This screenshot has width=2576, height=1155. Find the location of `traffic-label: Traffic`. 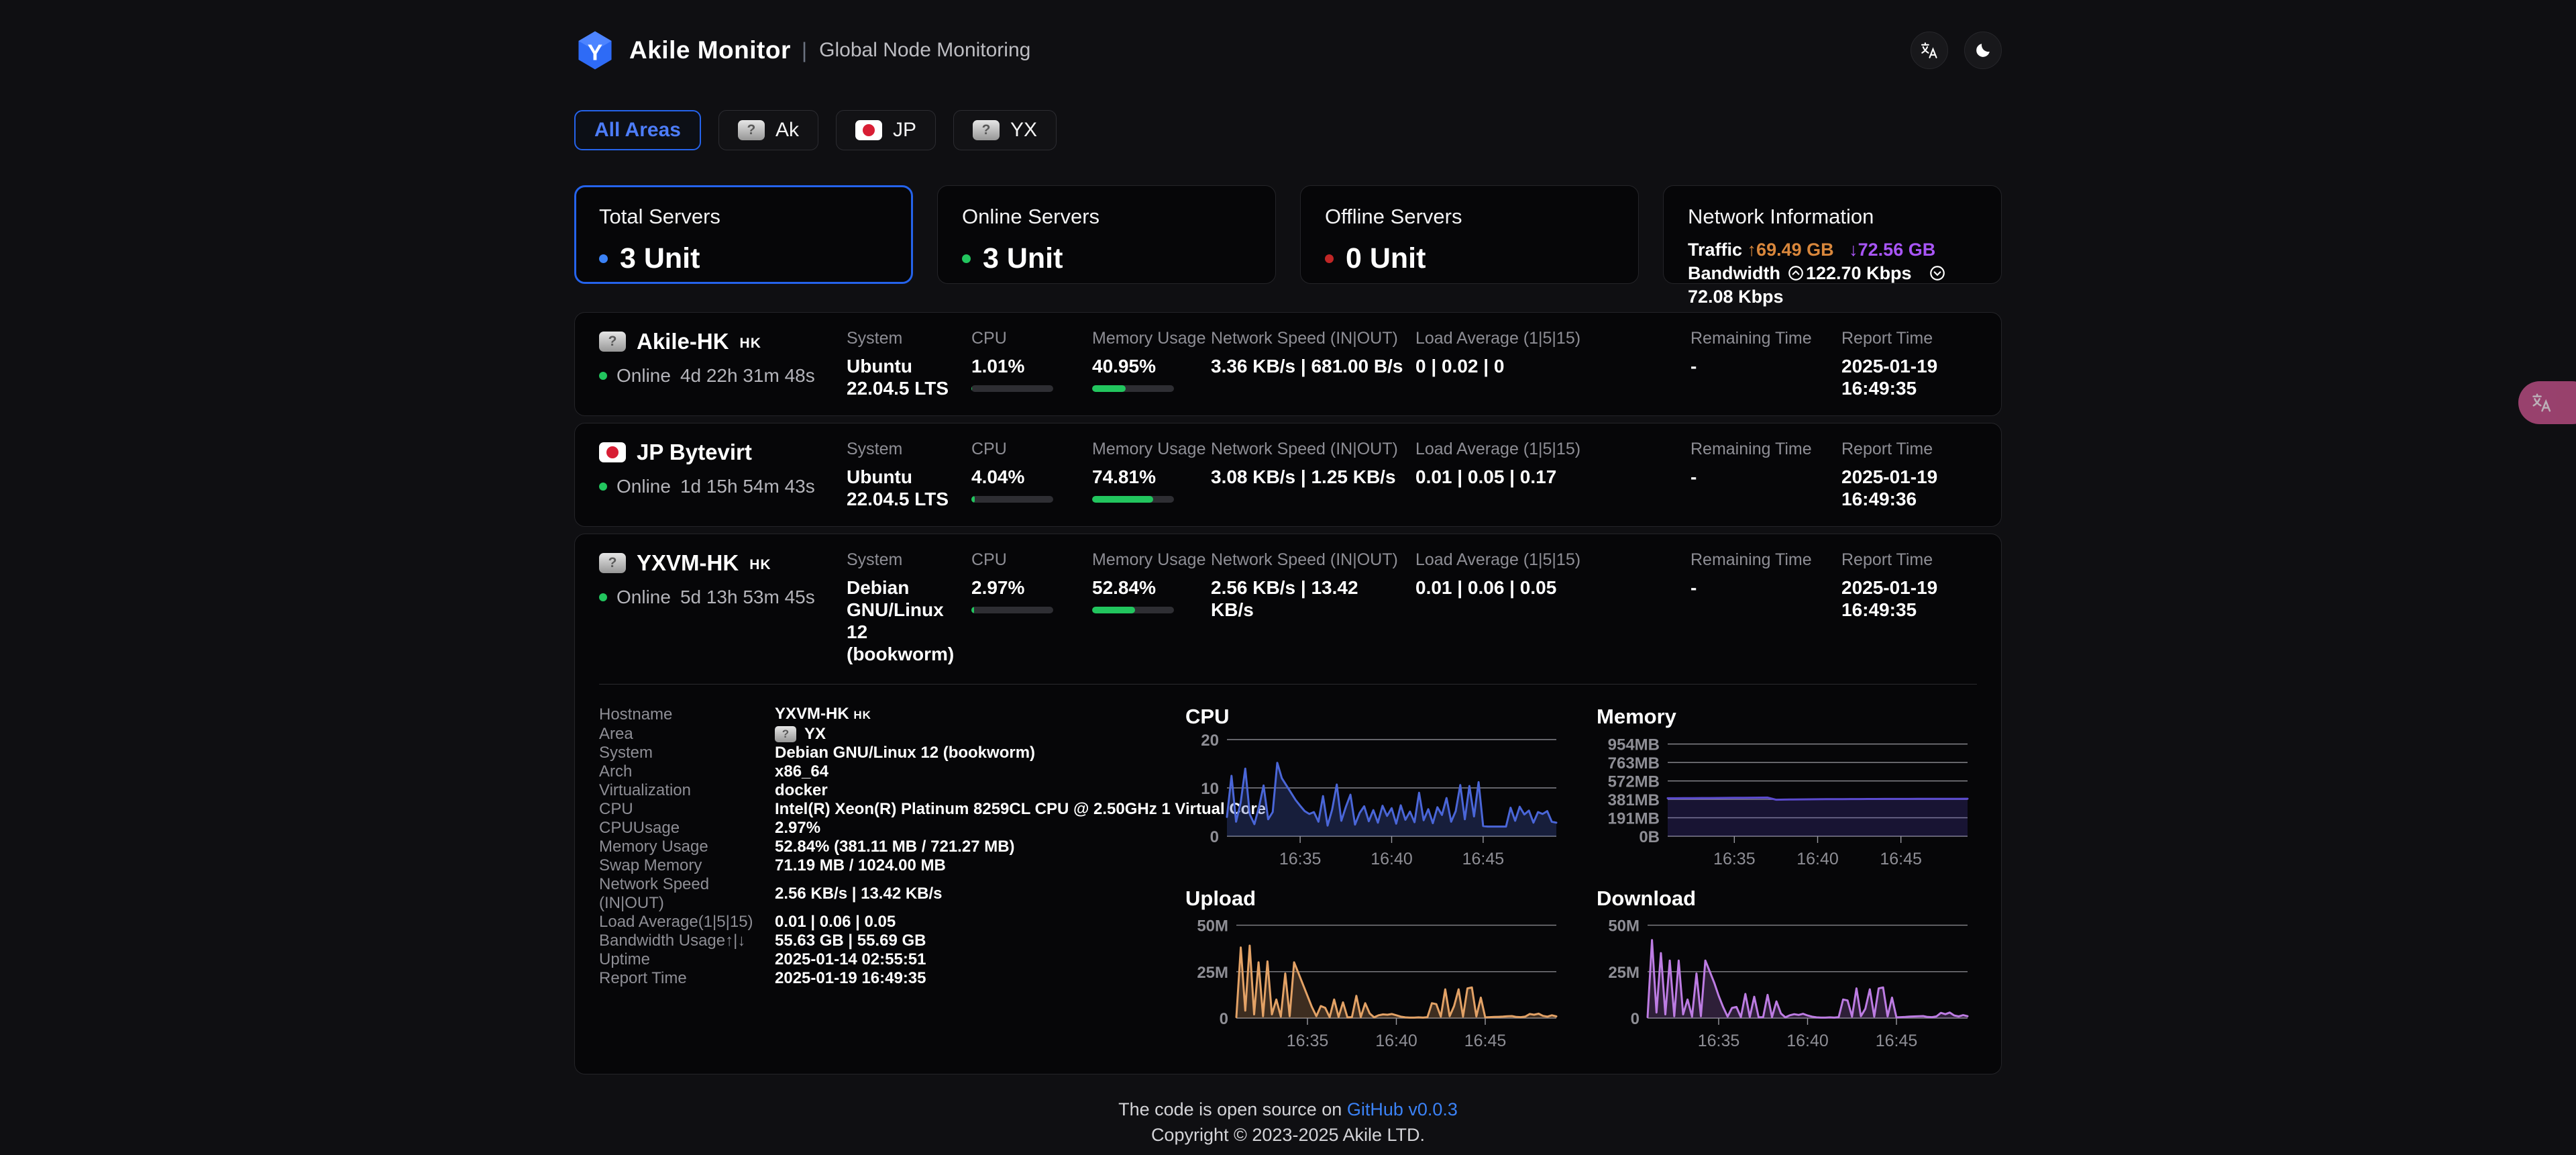

traffic-label: Traffic is located at coordinates (1715, 250).